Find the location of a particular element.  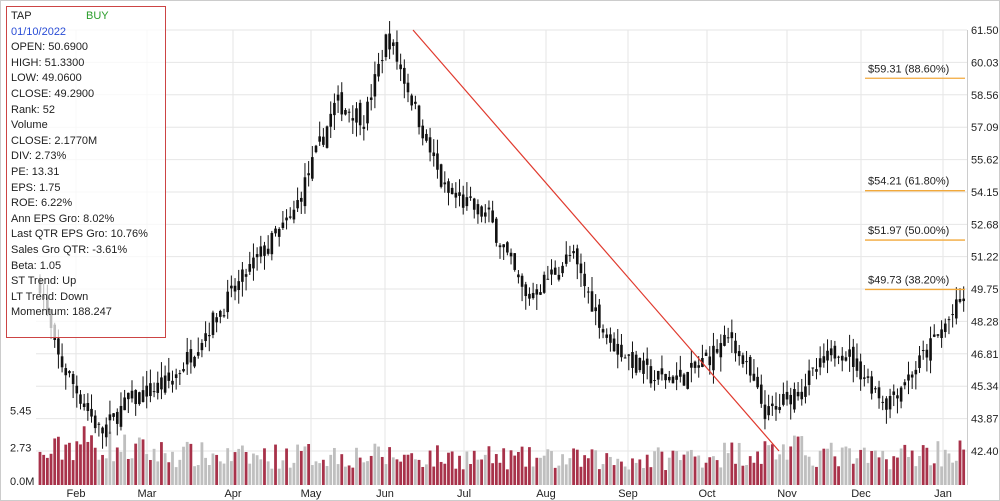

low-price: LOW: 49.0600 is located at coordinates (46, 78).